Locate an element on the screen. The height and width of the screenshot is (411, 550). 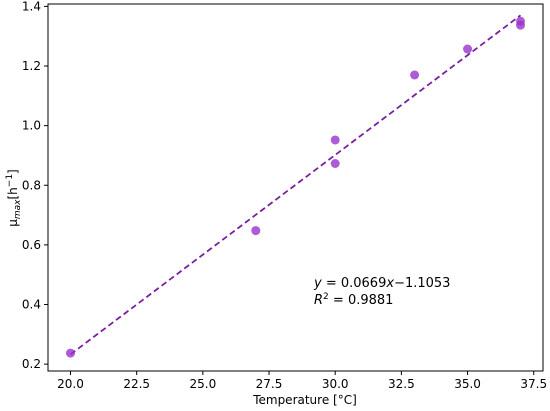
x-axis-ticks: 20.0 22.5 25.0 27.5 30.0 32.5 35.0 37.5 is located at coordinates (302, 381).